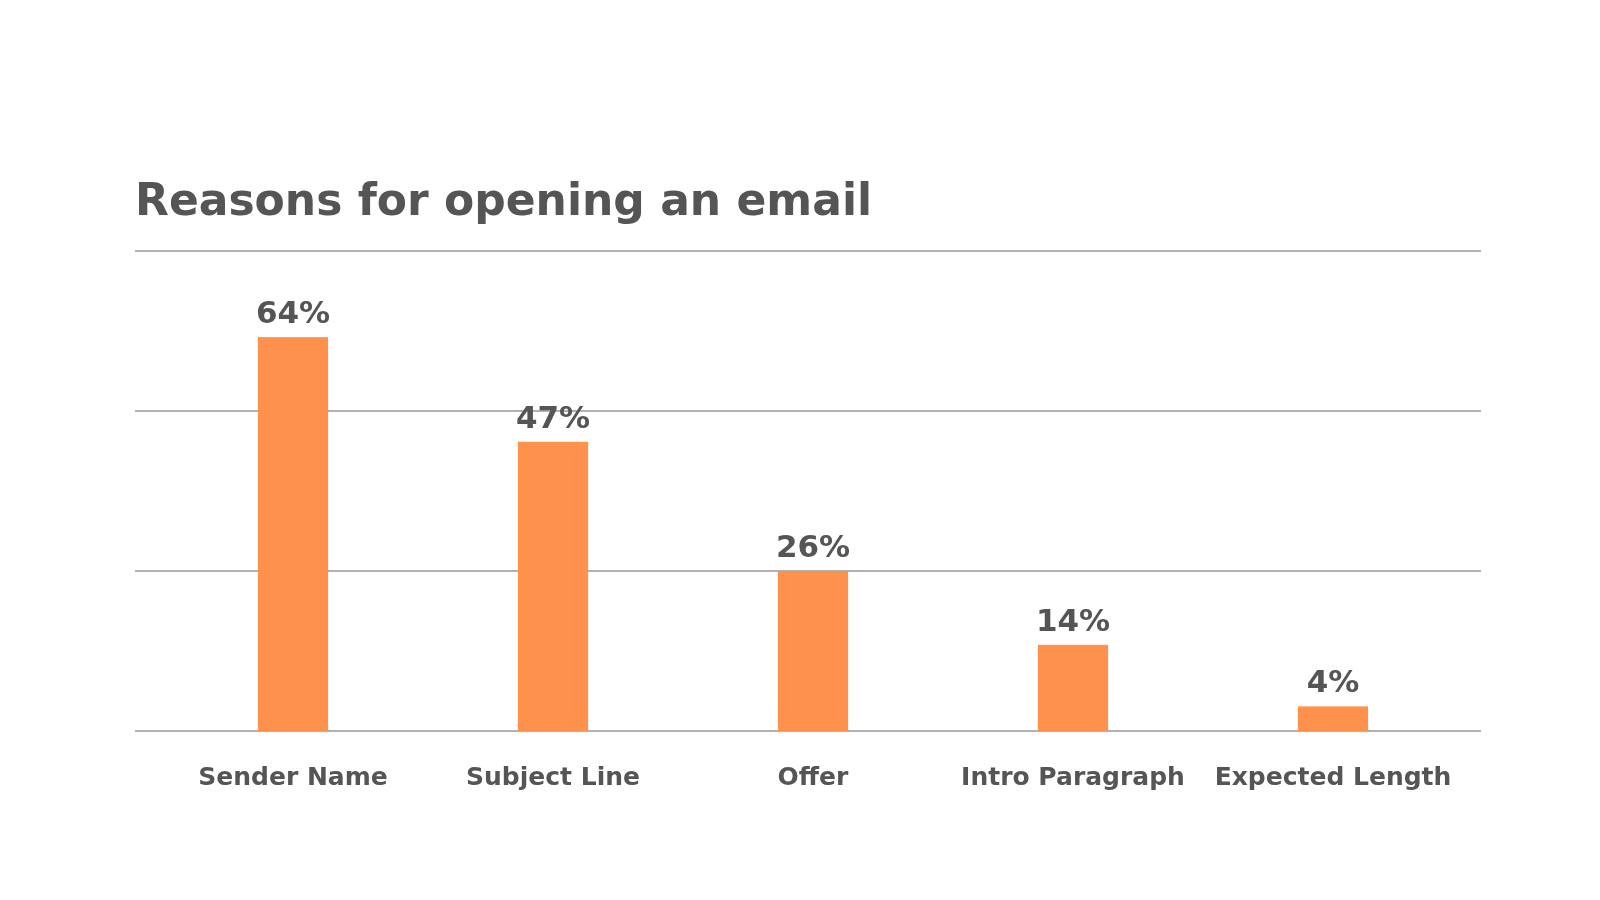  I want to click on x-tick-label: Subject Line, so click(553, 776).